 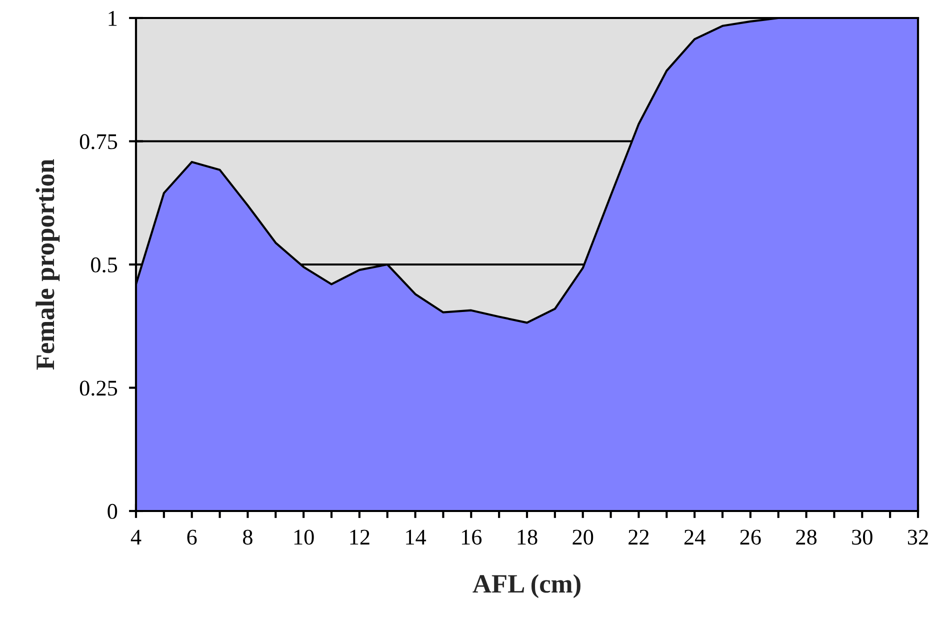 What do you see at coordinates (583, 537) in the screenshot?
I see `x-tick-label: 20` at bounding box center [583, 537].